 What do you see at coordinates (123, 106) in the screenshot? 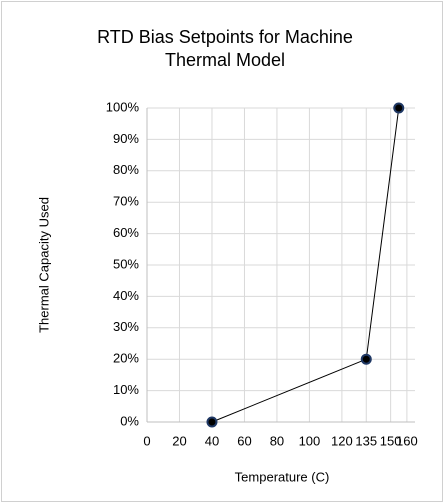
I see `y-tick-label: 100%` at bounding box center [123, 106].